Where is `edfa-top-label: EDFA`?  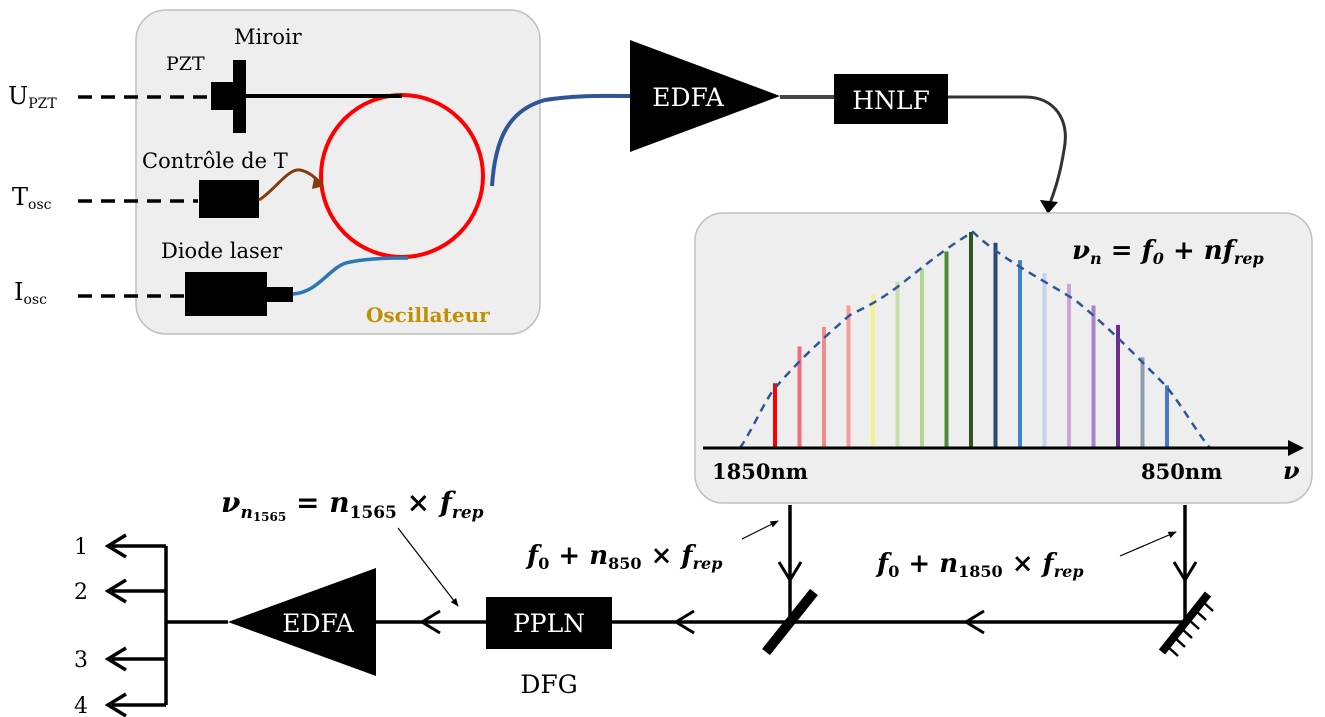
edfa-top-label: EDFA is located at coordinates (688, 97).